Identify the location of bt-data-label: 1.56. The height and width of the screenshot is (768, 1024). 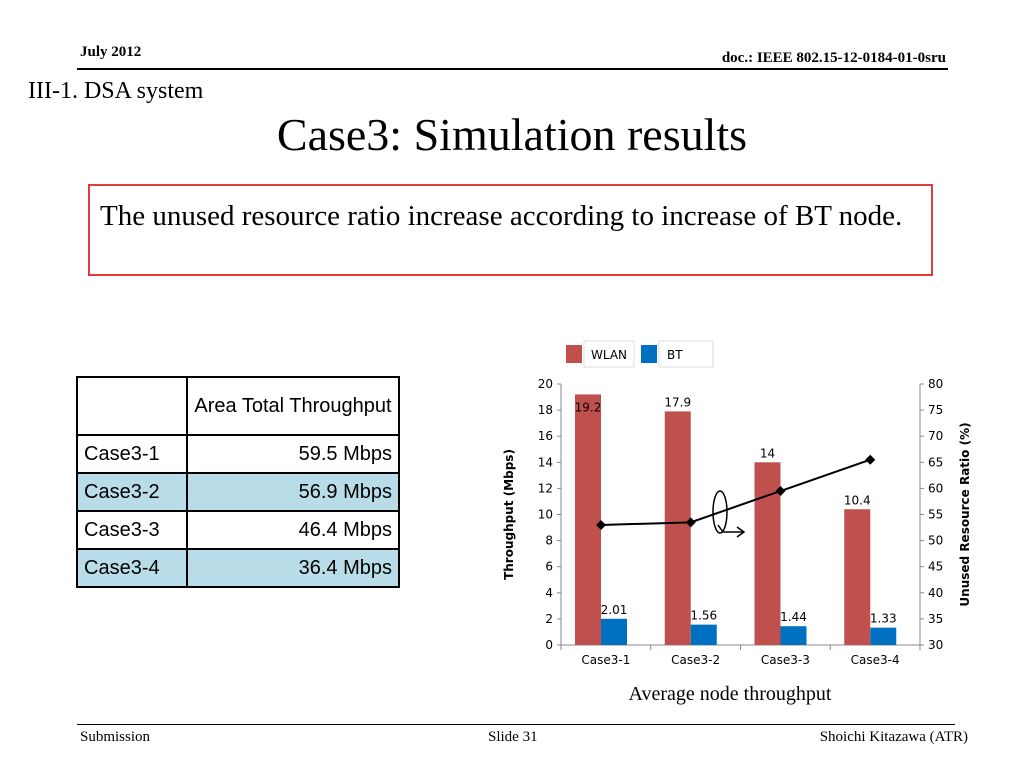
(703, 616).